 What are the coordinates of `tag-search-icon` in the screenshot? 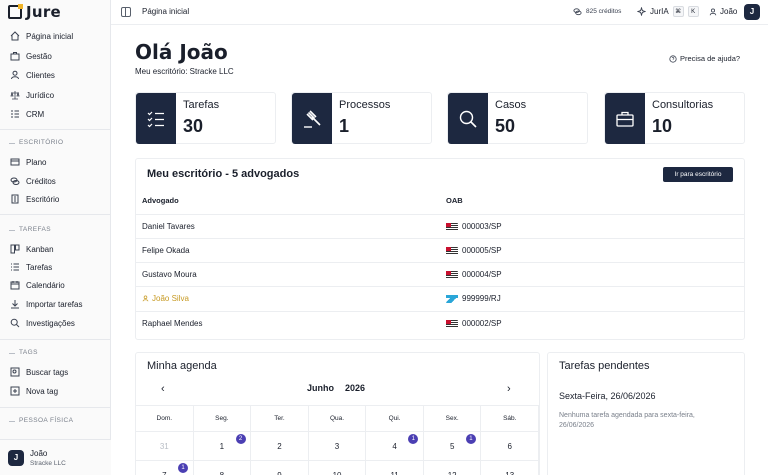 It's located at (15, 372).